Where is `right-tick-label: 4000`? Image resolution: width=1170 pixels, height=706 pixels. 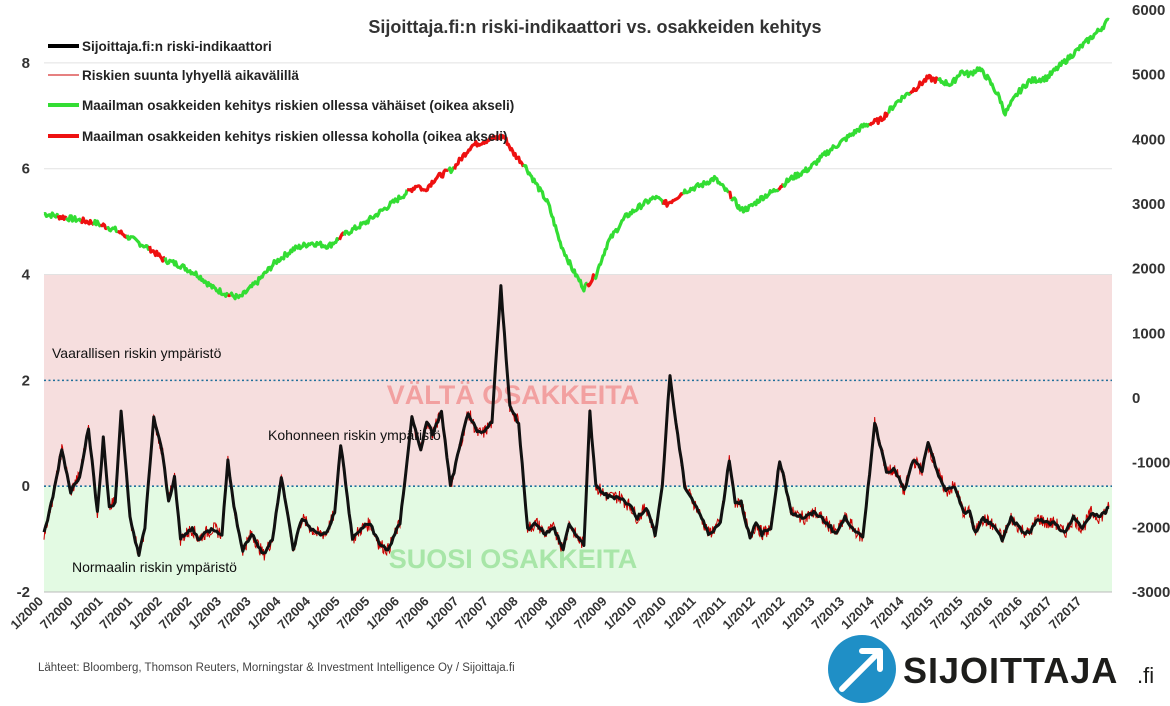 right-tick-label: 4000 is located at coordinates (1148, 139).